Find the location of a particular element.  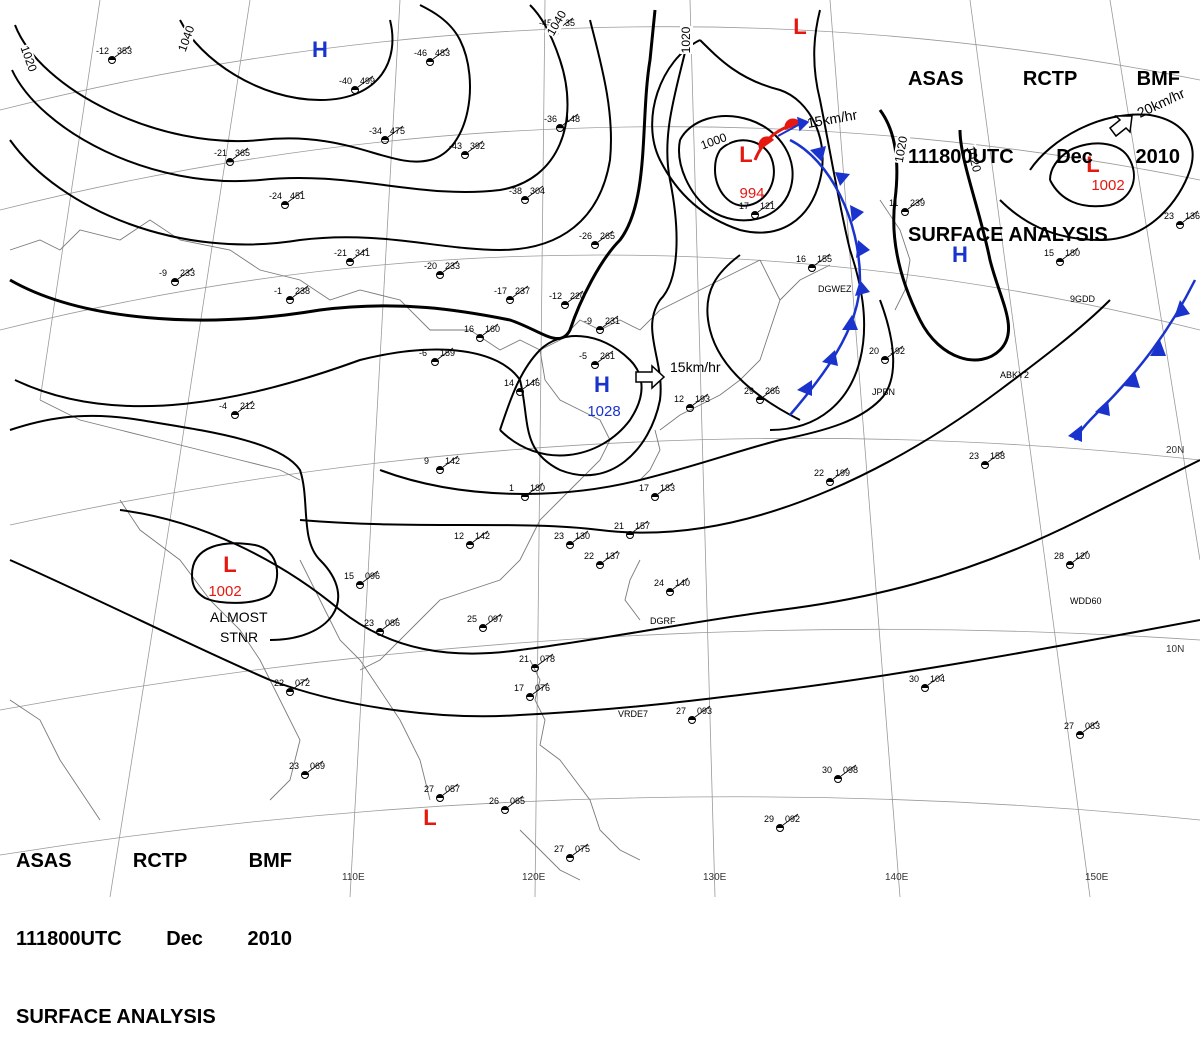

station-plot: -12 220 is located at coordinates (567, 299).